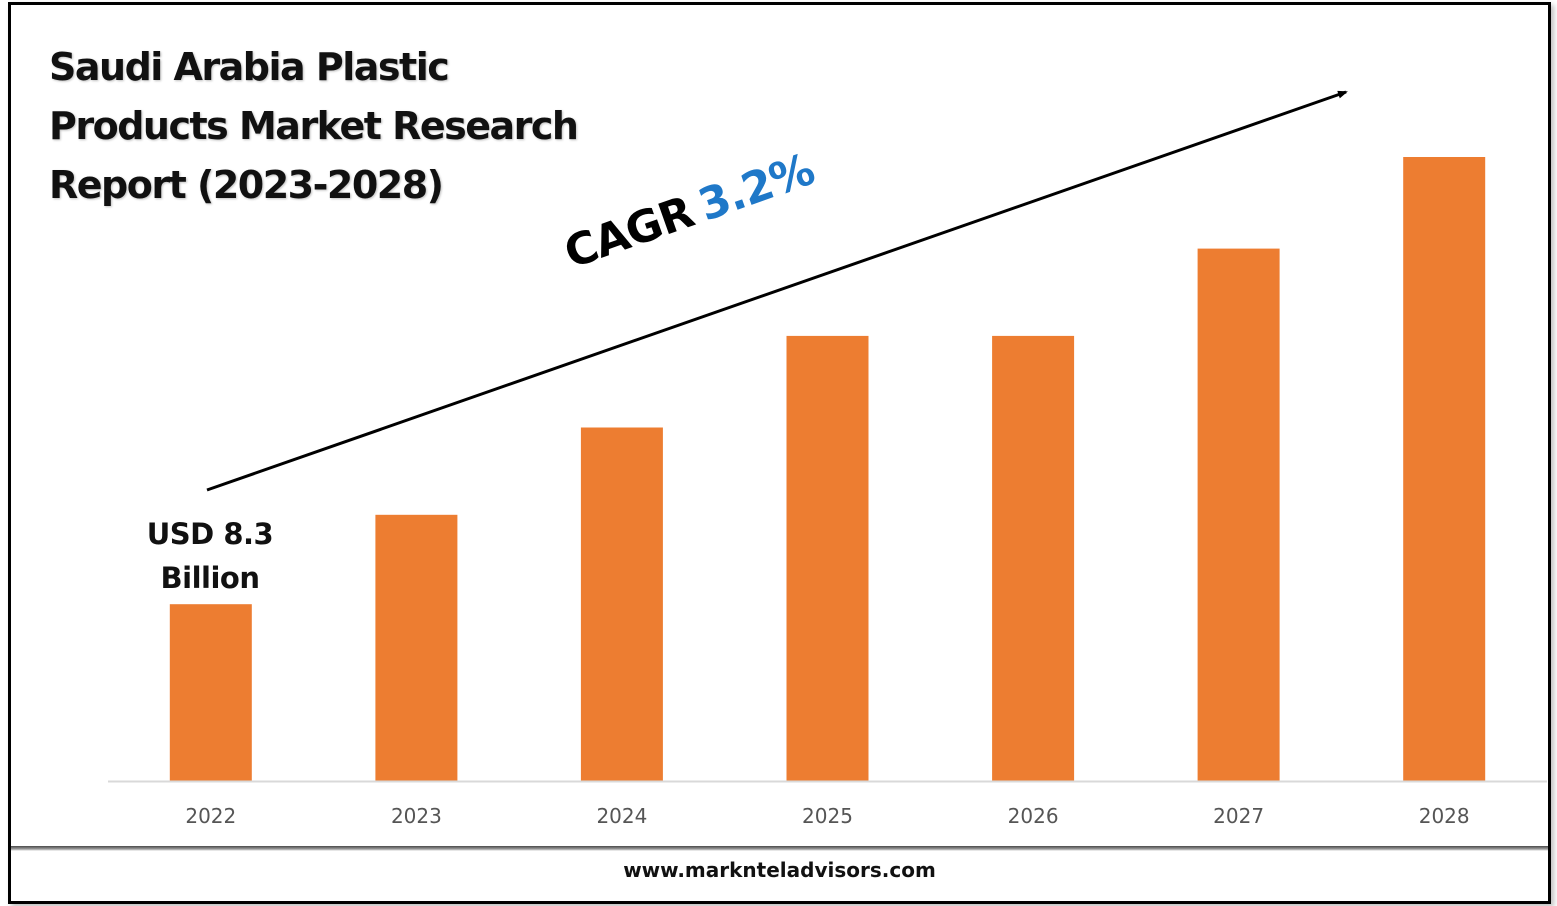 This screenshot has height=906, width=1557. Describe the element at coordinates (210, 534) in the screenshot. I see `annotation-line-1: USD 8.3` at that location.